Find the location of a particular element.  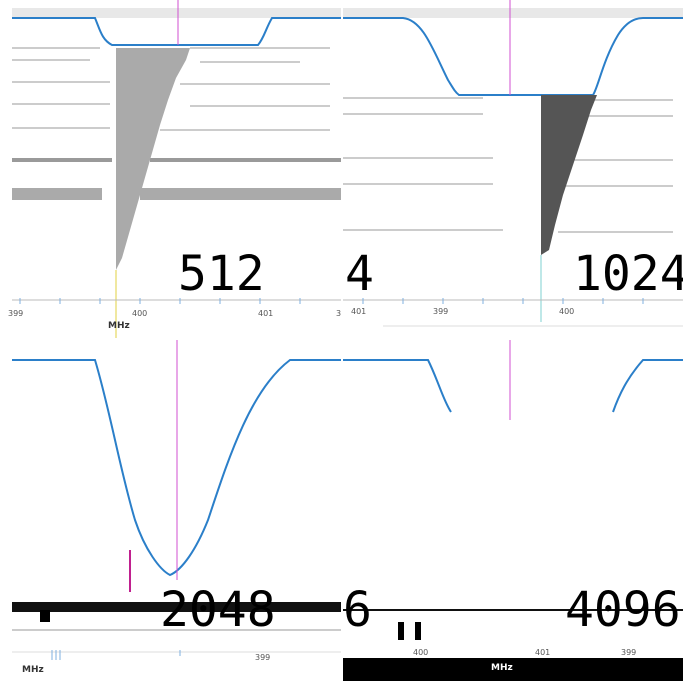

bottom-band is located at coordinates (513, 669).